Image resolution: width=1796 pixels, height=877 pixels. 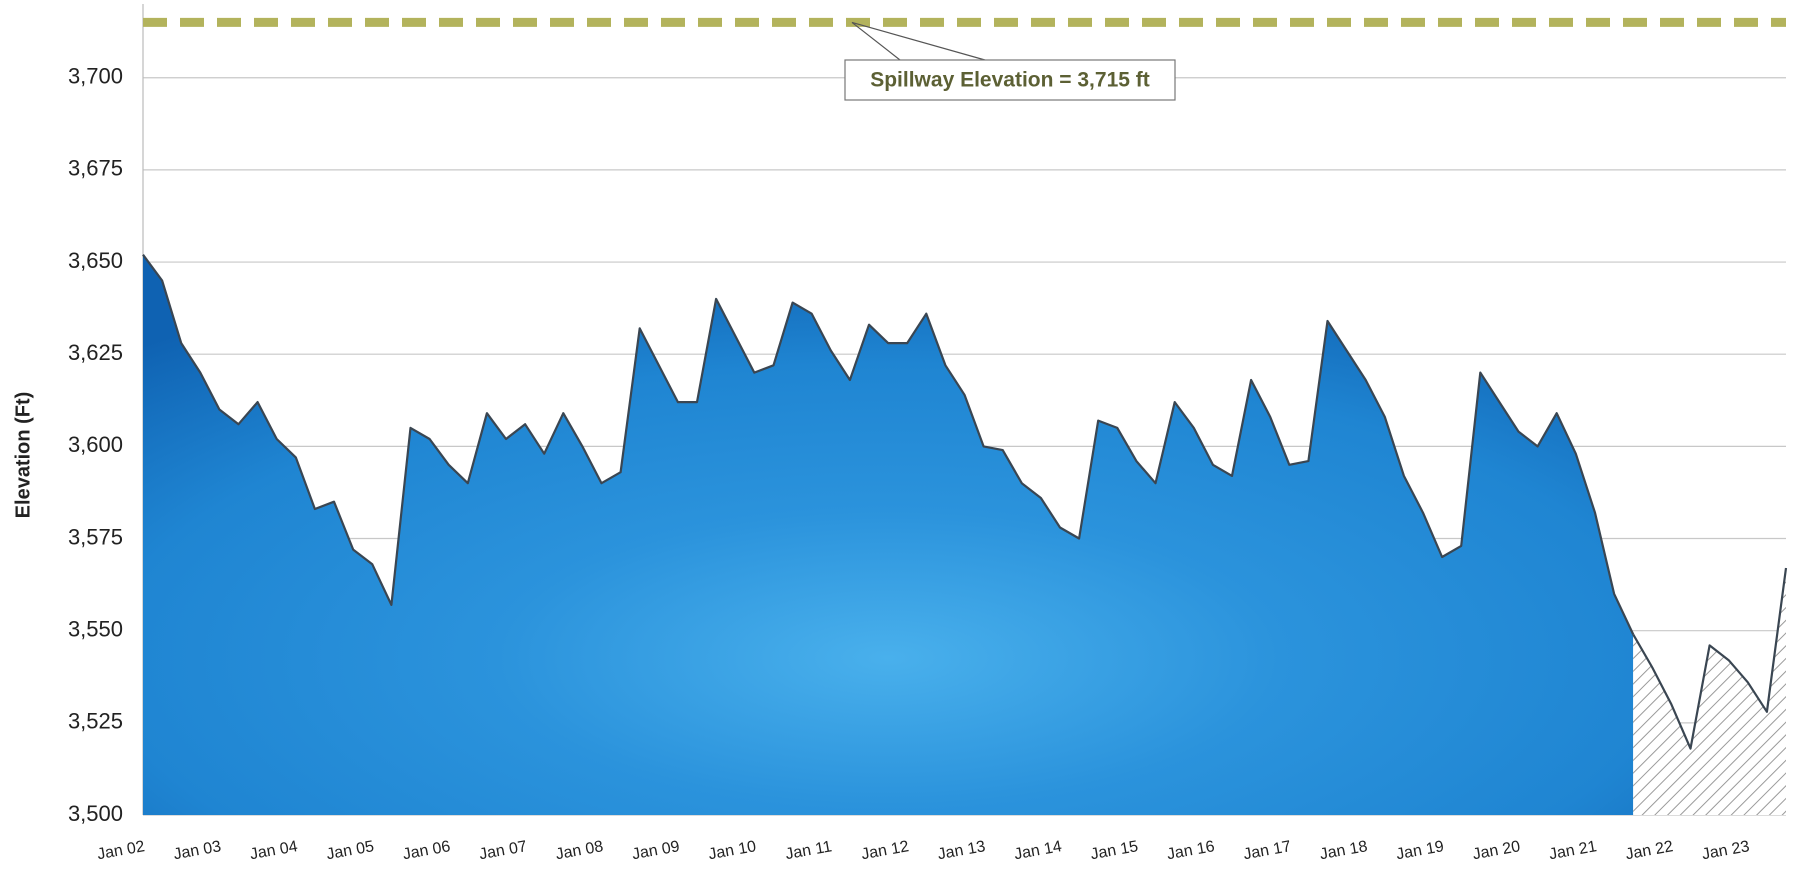 I want to click on y-tick-label: 3,700, so click(x=95, y=76).